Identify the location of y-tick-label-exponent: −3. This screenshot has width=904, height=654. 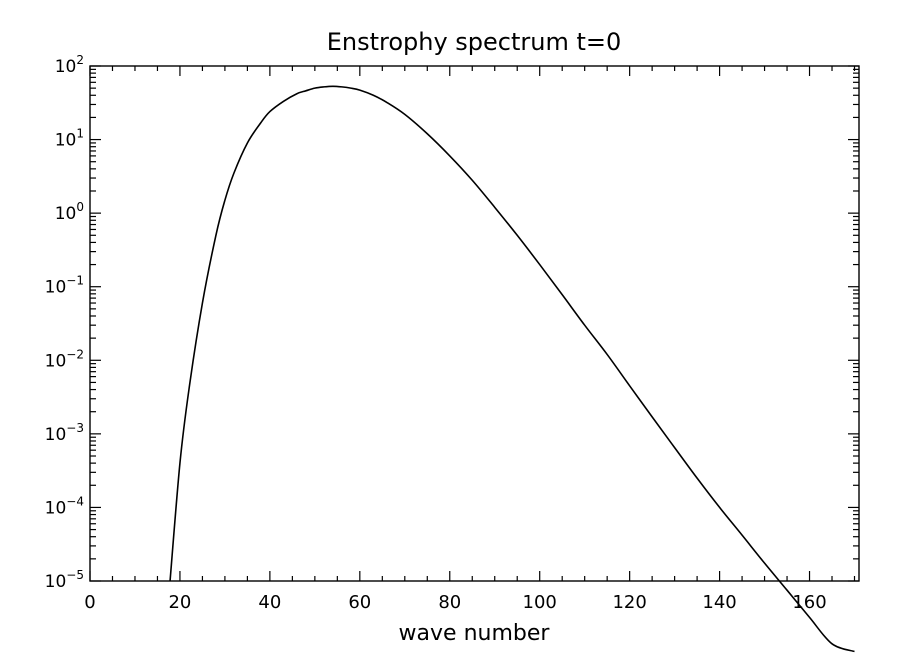
(75, 428).